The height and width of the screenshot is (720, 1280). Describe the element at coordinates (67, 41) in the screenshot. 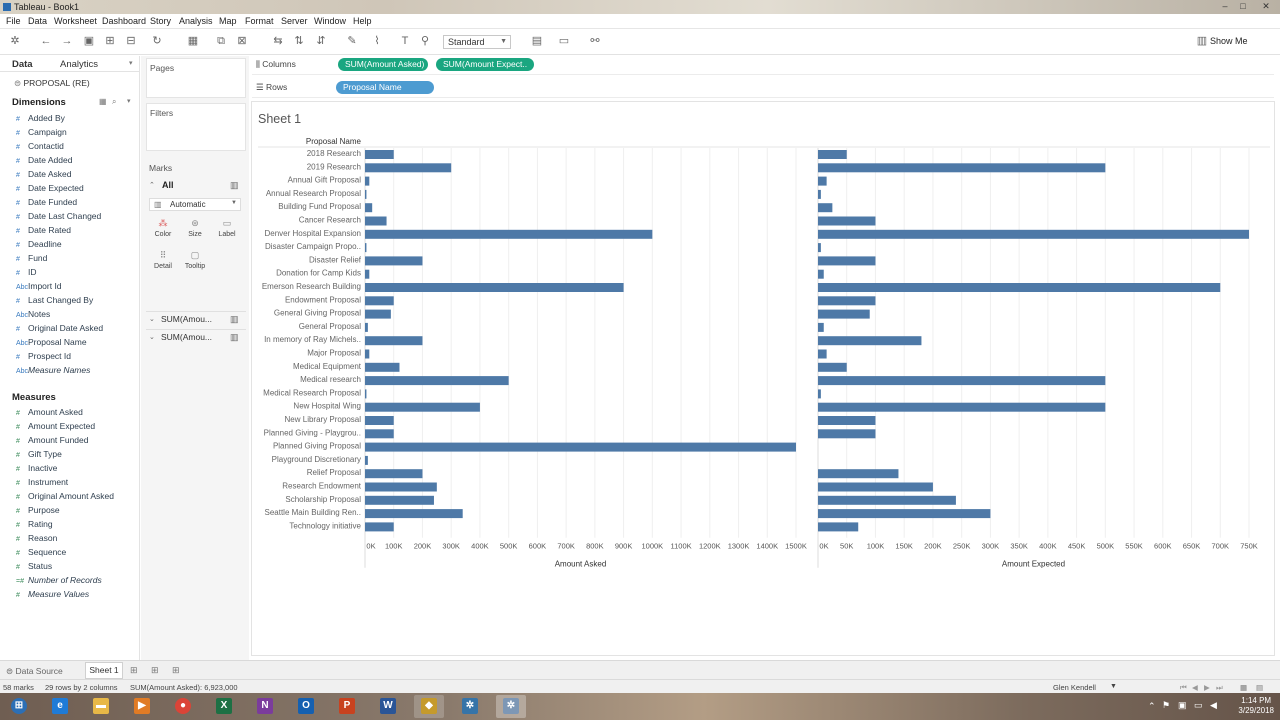

I see `redo-icon: →` at that location.